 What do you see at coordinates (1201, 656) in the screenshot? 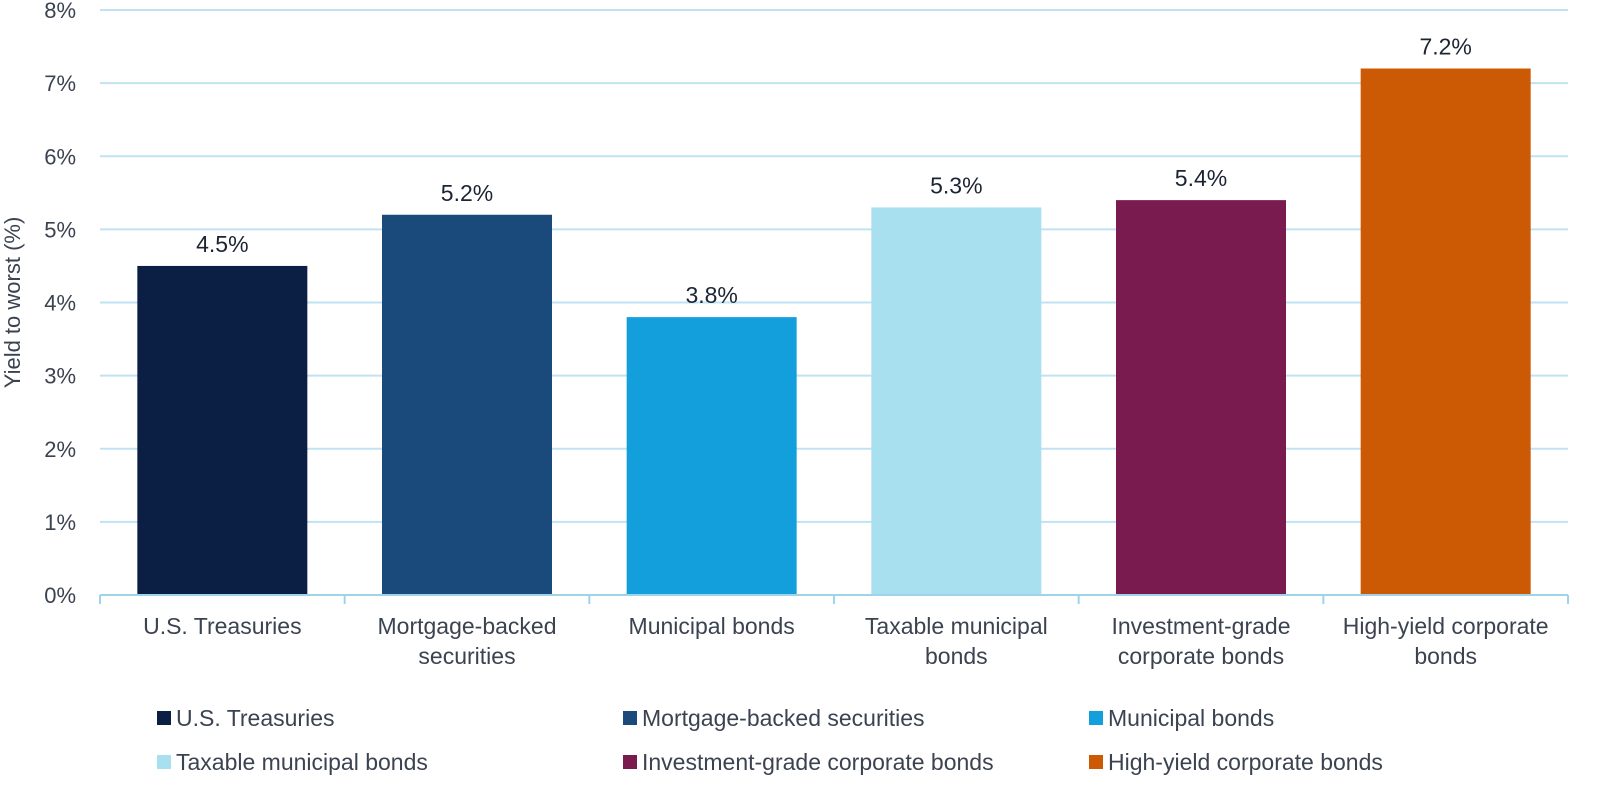
I see `x-category-label: corporate bonds` at bounding box center [1201, 656].